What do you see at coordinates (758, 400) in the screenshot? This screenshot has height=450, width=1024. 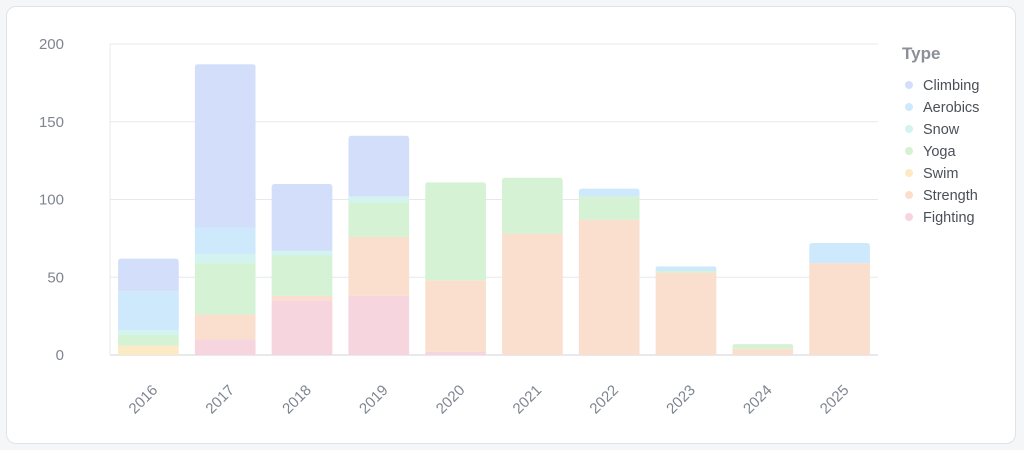 I see `x-tick-label: 2024` at bounding box center [758, 400].